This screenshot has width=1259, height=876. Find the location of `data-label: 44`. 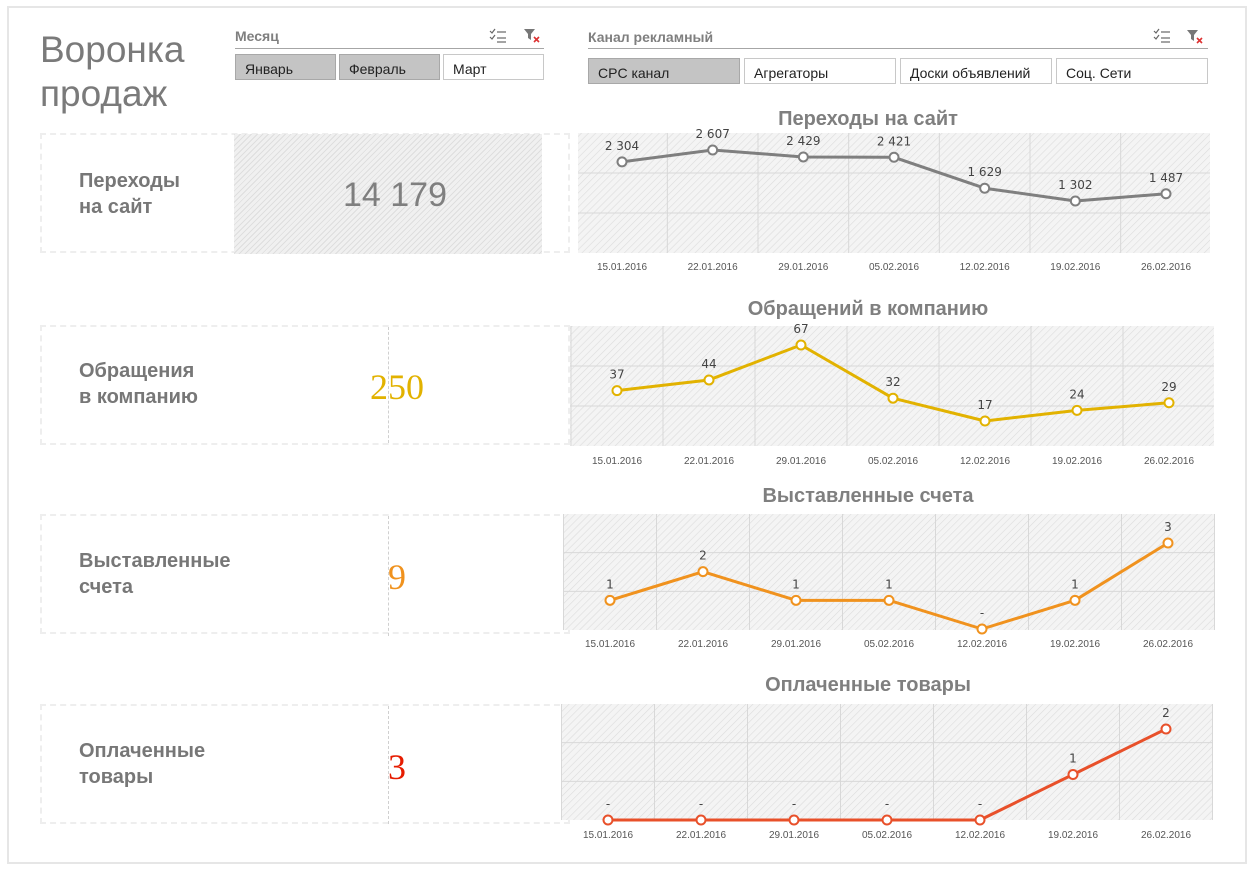

data-label: 44 is located at coordinates (708, 364).